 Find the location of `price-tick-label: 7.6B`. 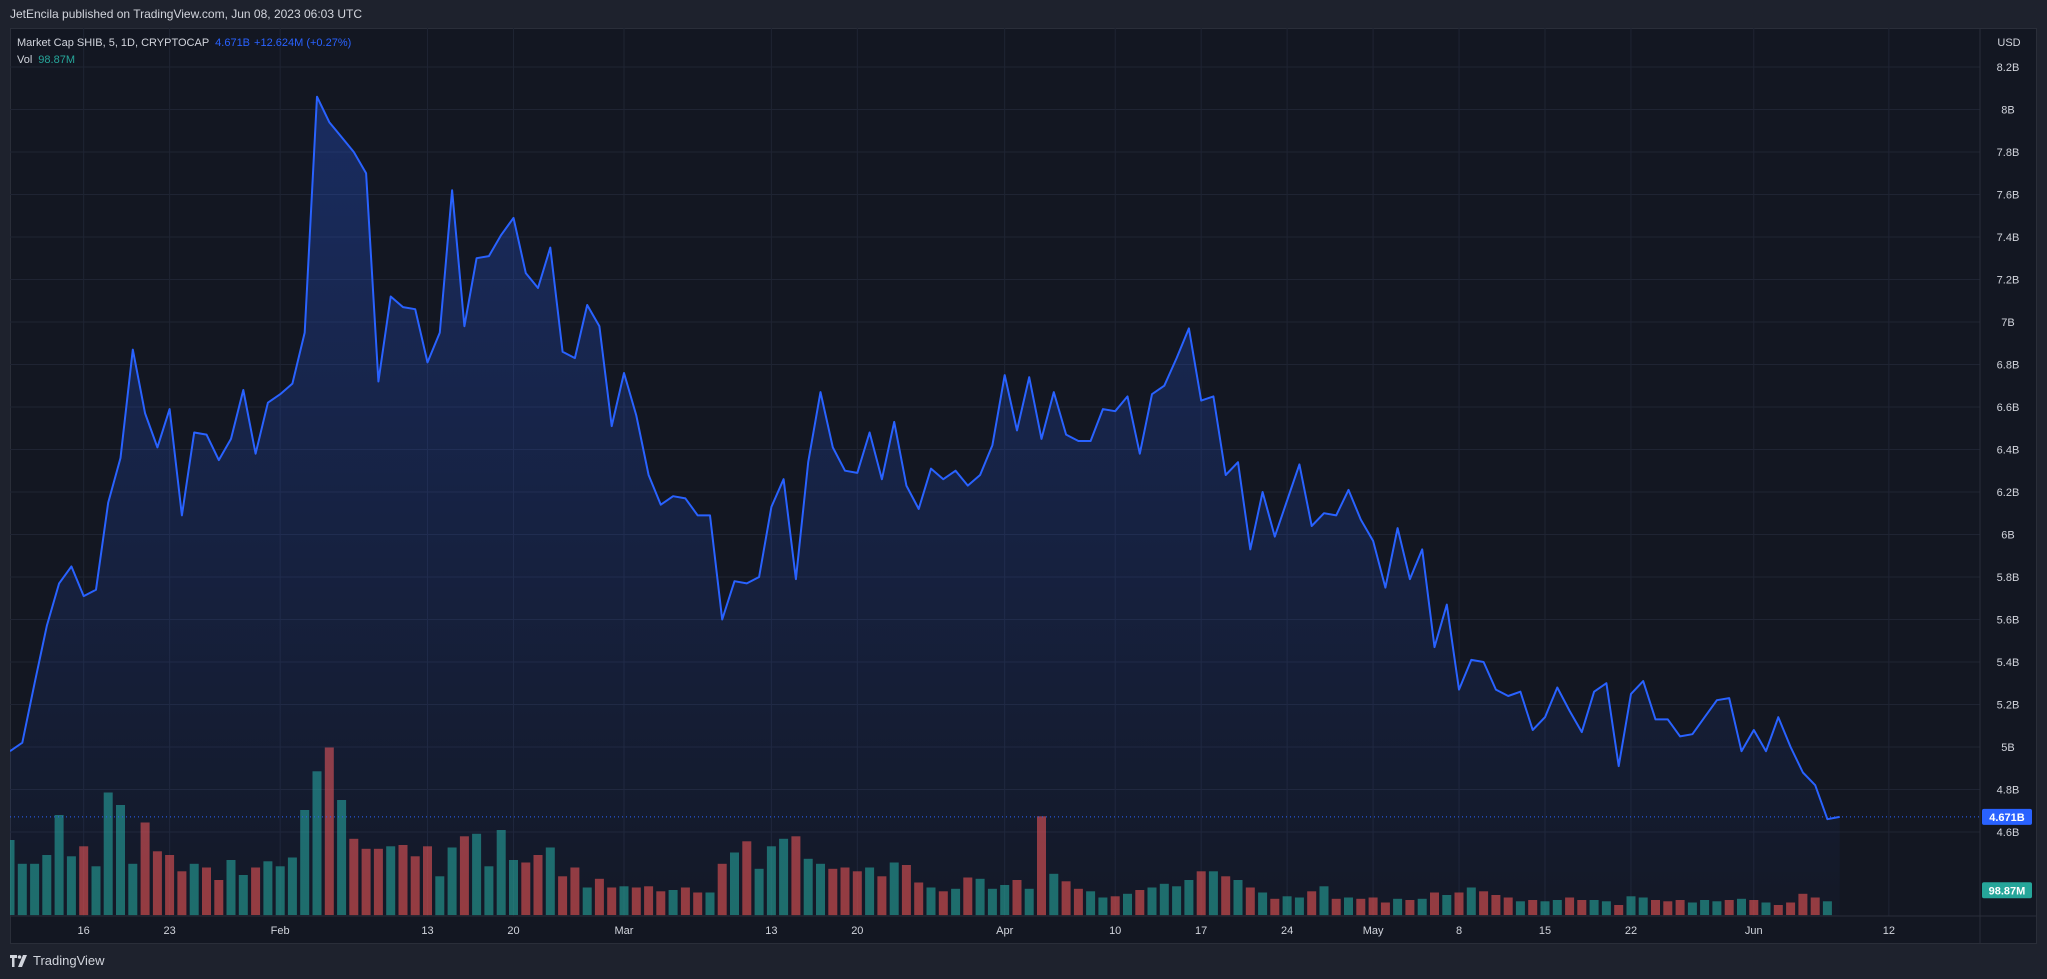

price-tick-label: 7.6B is located at coordinates (2008, 196).